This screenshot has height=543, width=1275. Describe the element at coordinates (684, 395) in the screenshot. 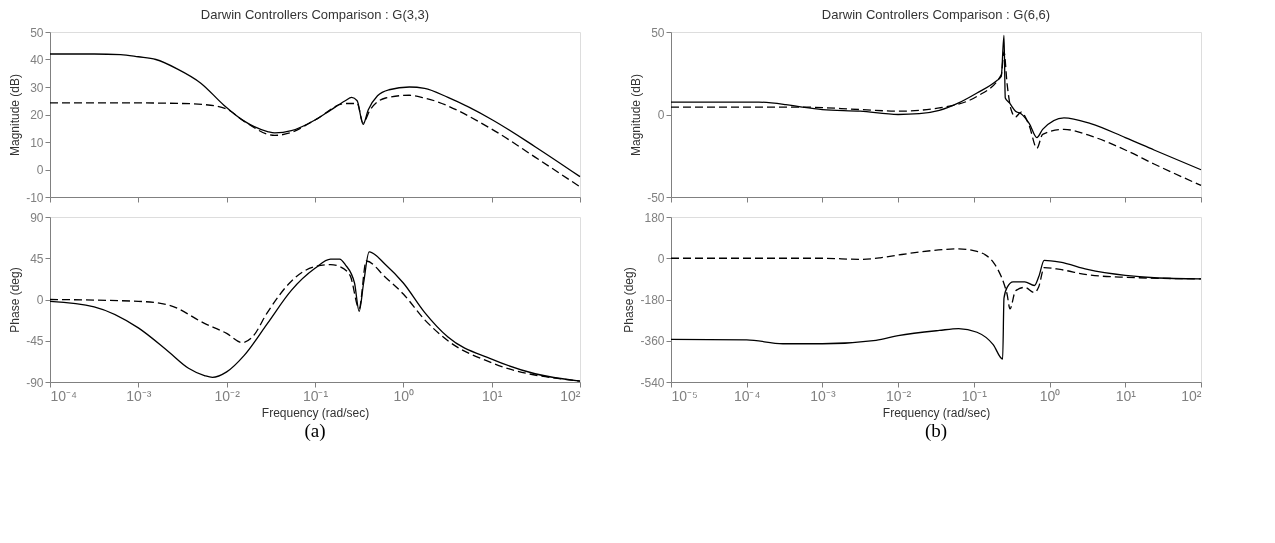

I see `x-tick-label: 10⁻⁵` at that location.